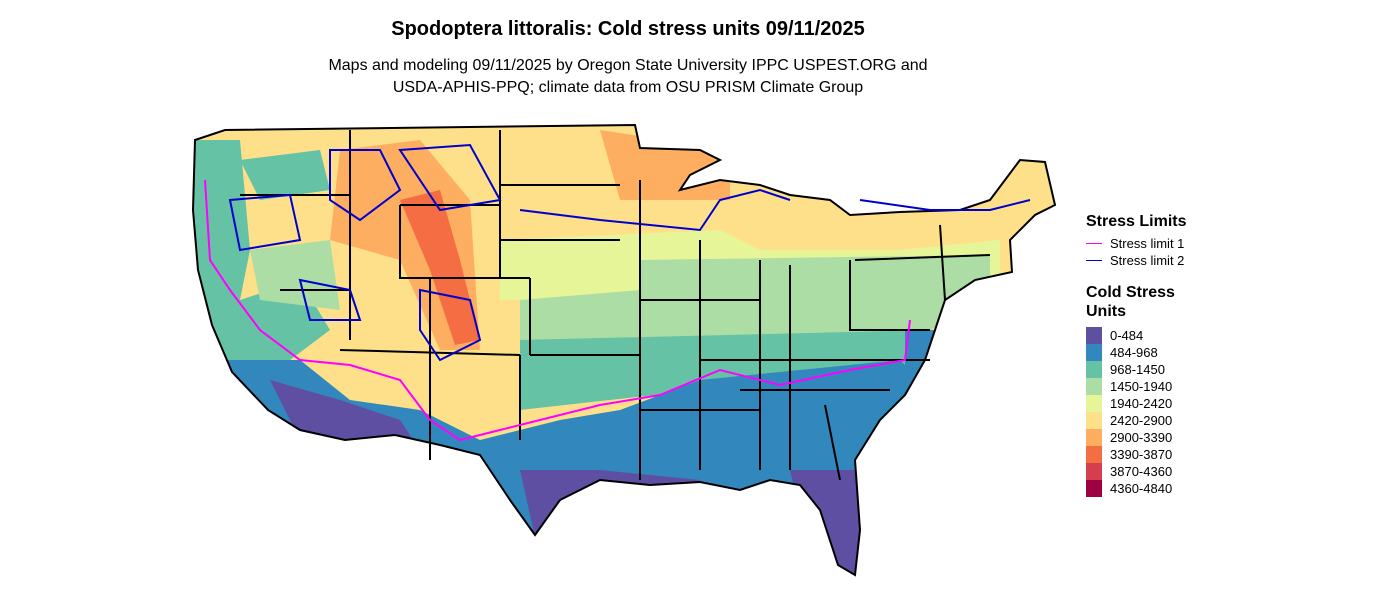 This screenshot has height=594, width=1400. Describe the element at coordinates (1141, 471) in the screenshot. I see `legend-label: 3870-4360` at that location.